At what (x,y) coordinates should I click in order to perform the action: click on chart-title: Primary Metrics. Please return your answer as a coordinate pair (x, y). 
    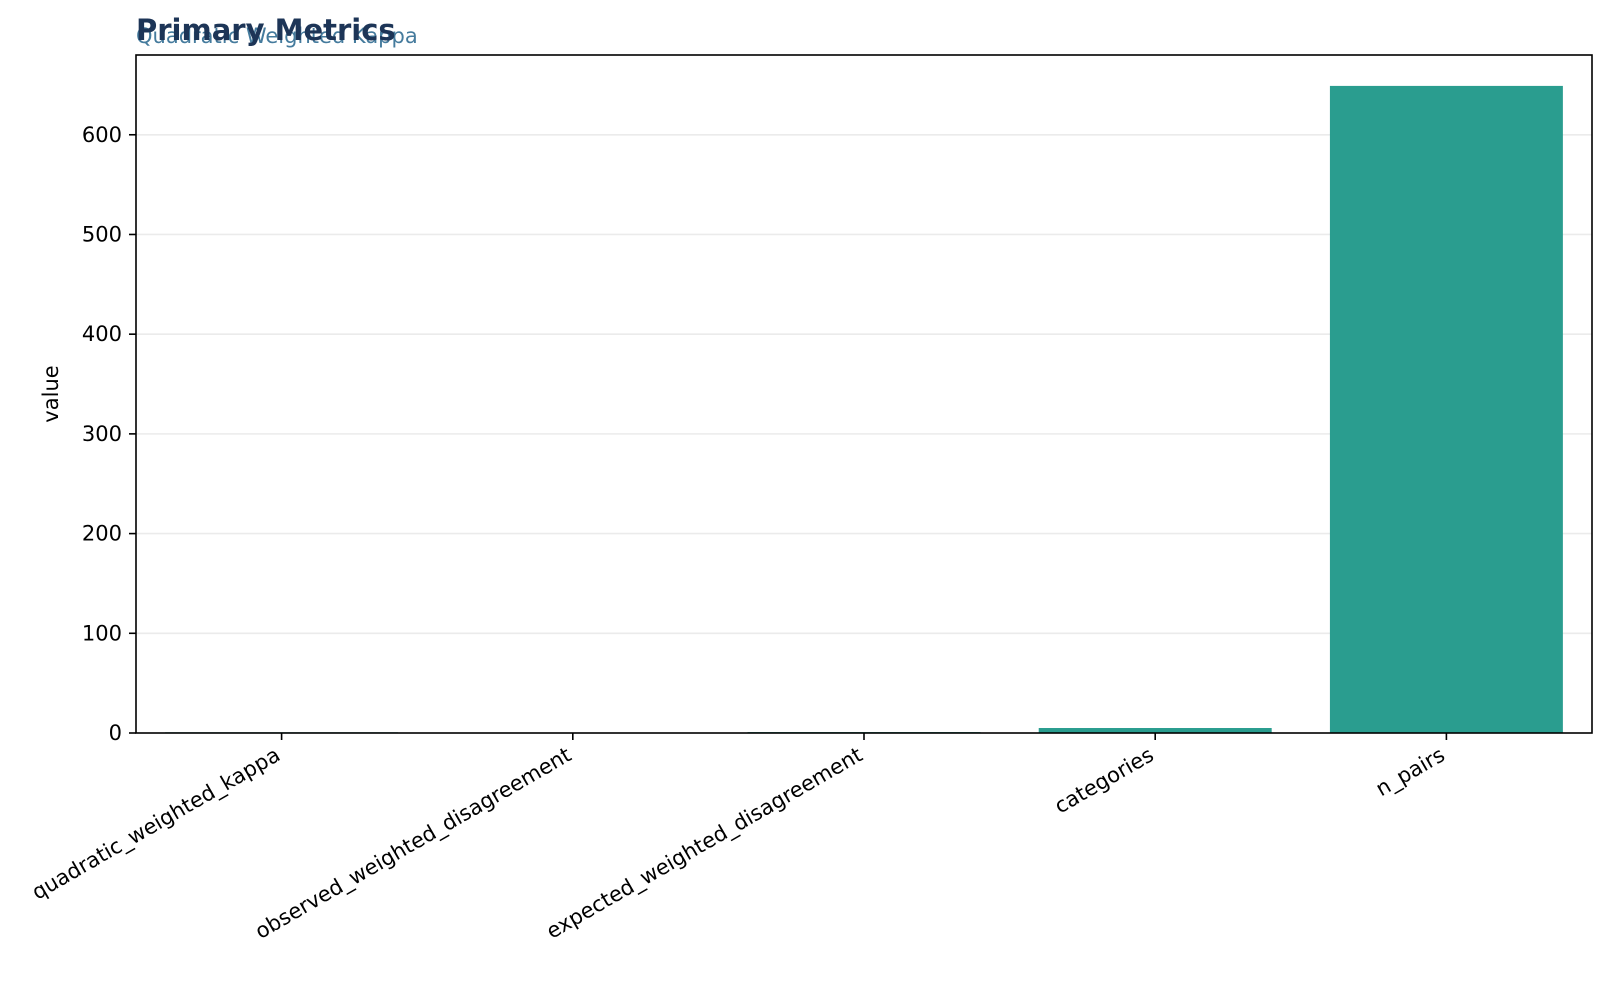
    Looking at the image, I should click on (266, 30).